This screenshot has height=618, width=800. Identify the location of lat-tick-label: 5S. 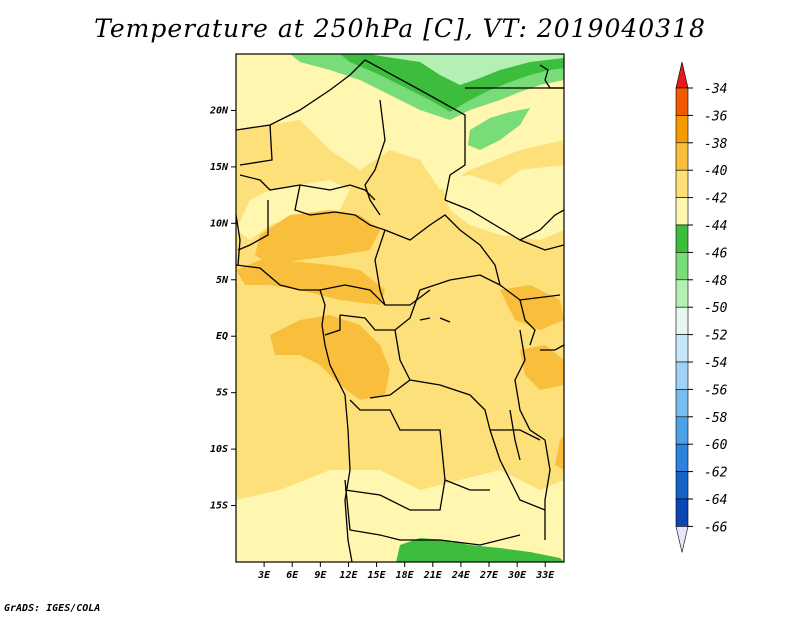
(222, 393).